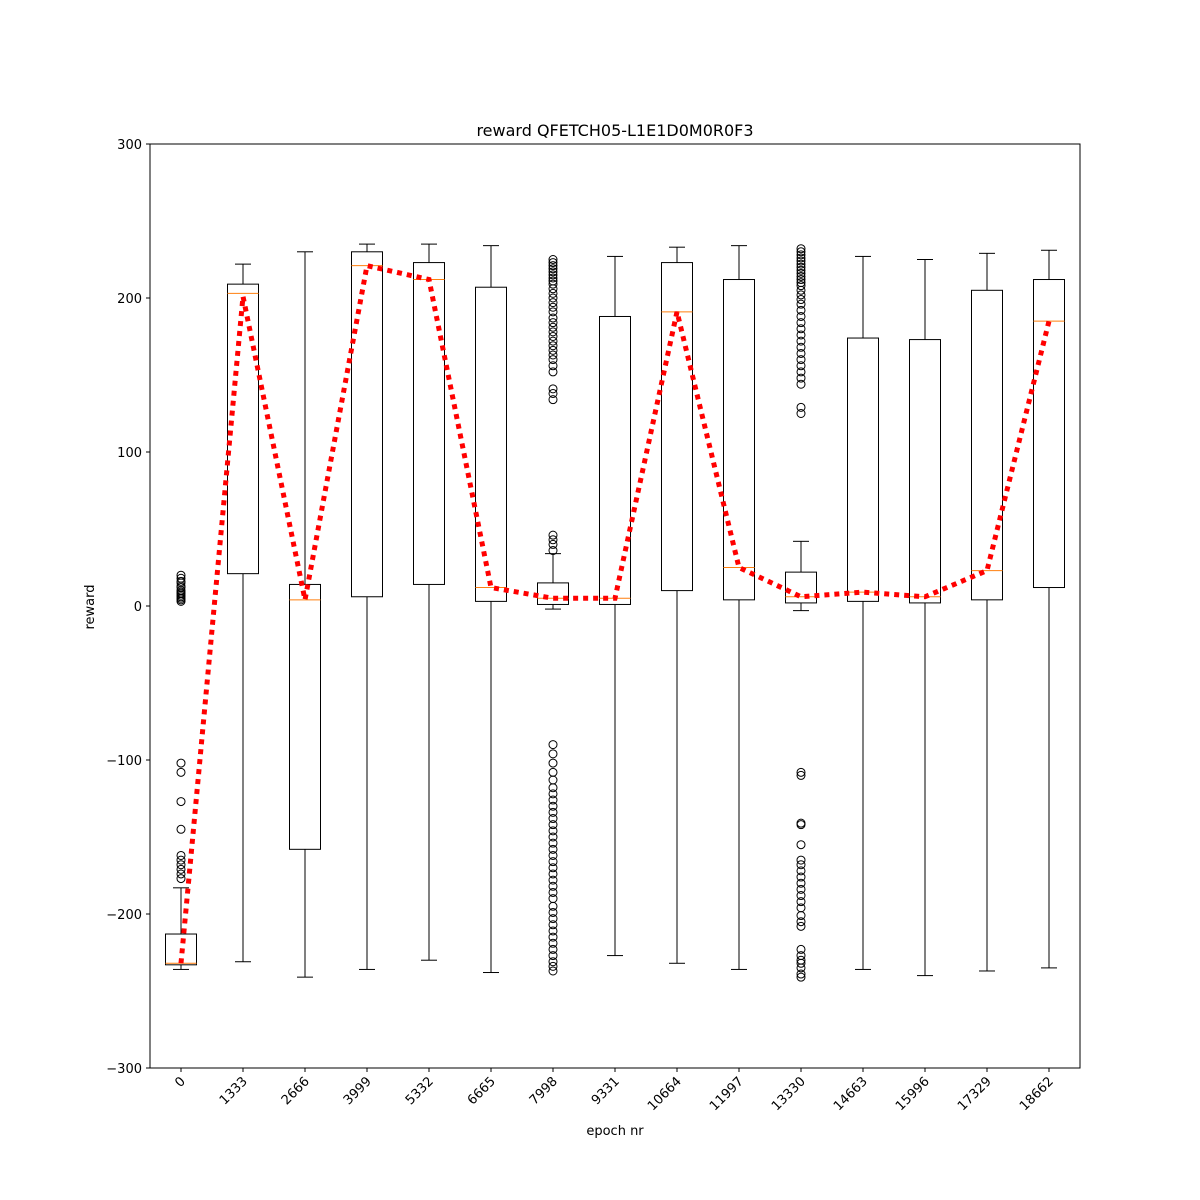  I want to click on y-tick-label: 200, so click(129, 299).